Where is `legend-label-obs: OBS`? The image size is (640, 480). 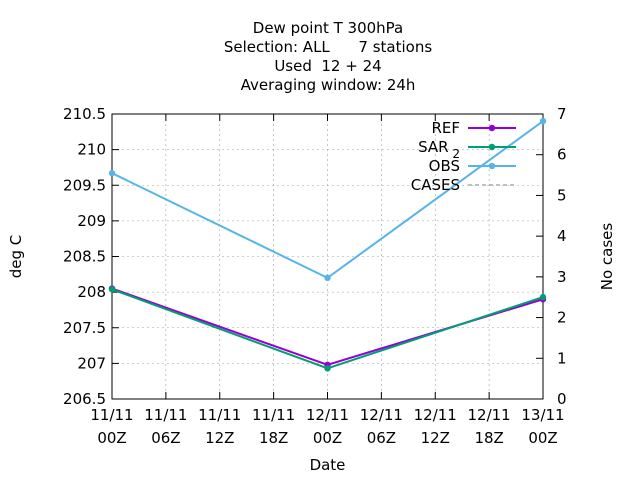
legend-label-obs: OBS is located at coordinates (444, 166).